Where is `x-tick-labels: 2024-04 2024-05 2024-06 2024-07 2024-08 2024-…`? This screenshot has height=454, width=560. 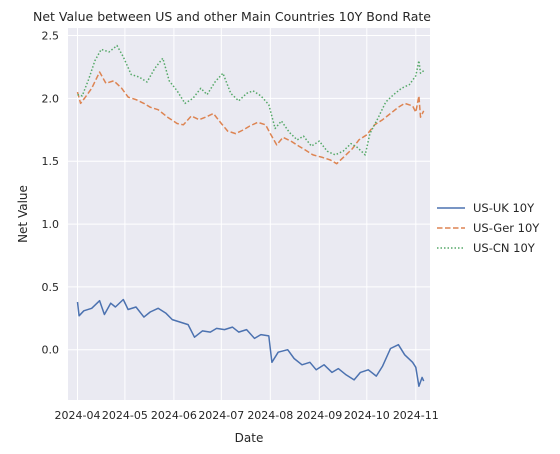
x-tick-labels: 2024-04 2024-05 2024-06 2024-07 2024-08 2024-… is located at coordinates (247, 415).